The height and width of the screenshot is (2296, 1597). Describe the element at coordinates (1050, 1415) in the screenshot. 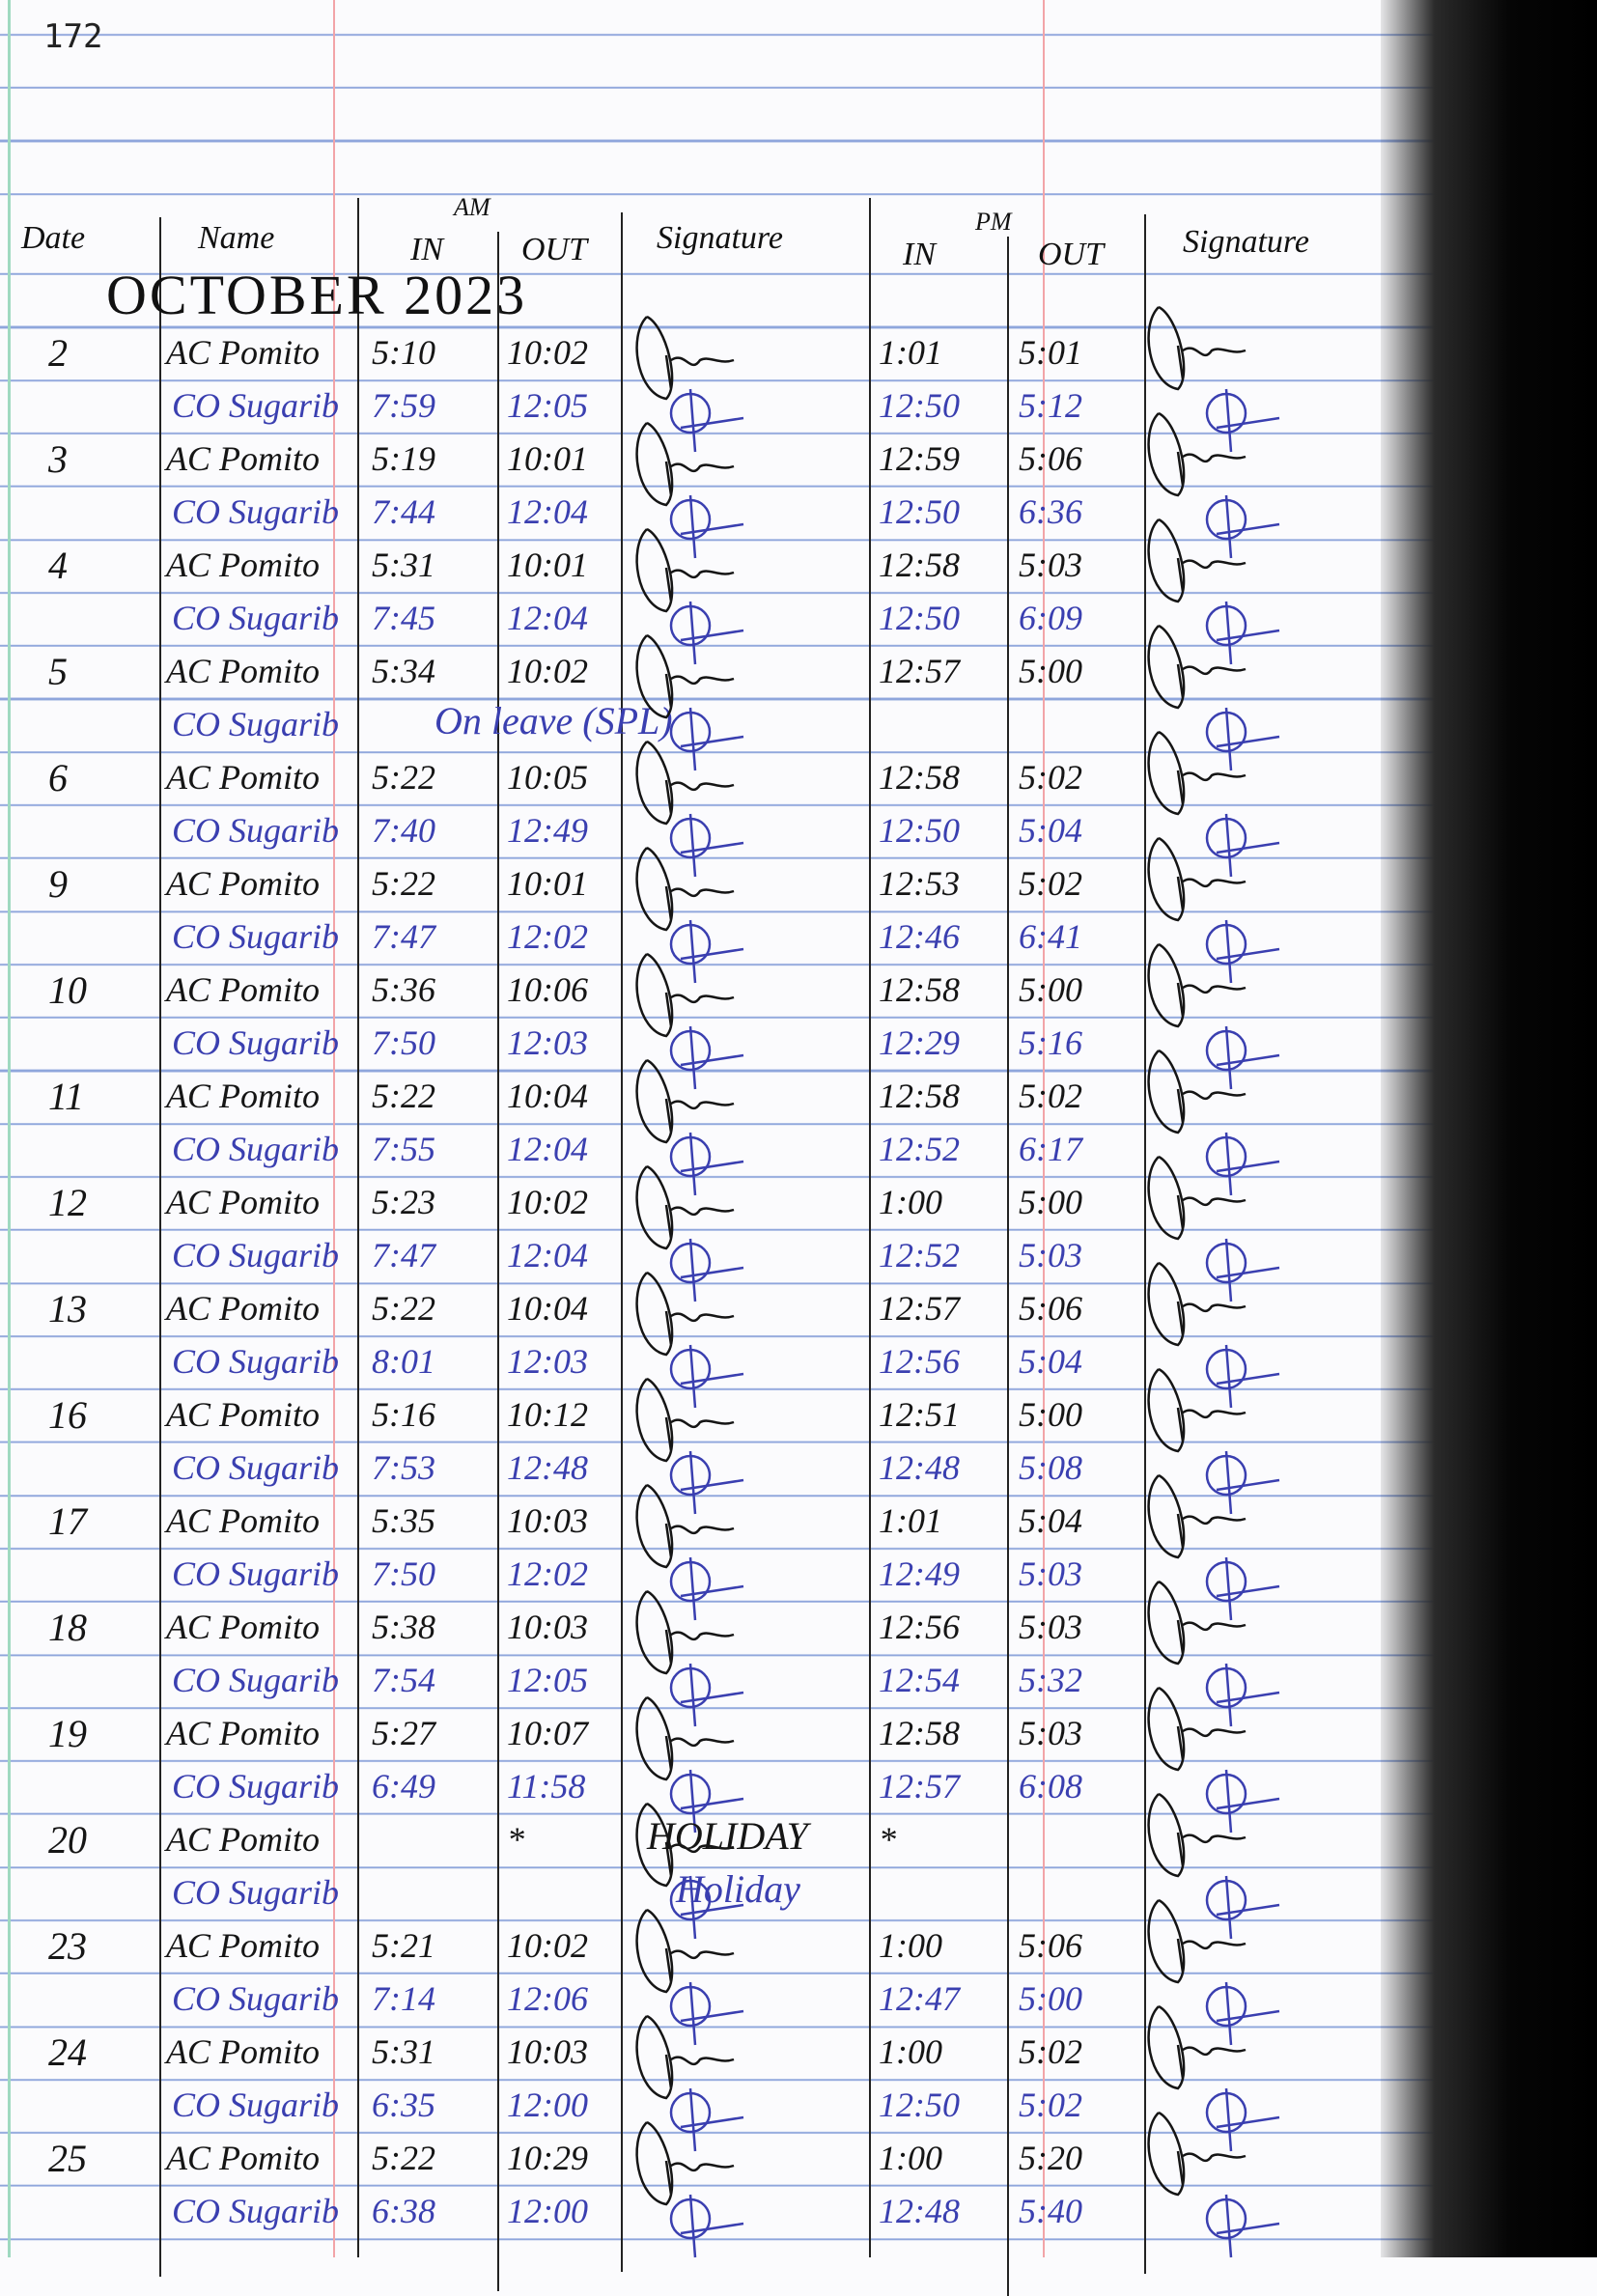

I see `time-pm-out: 5:00` at that location.